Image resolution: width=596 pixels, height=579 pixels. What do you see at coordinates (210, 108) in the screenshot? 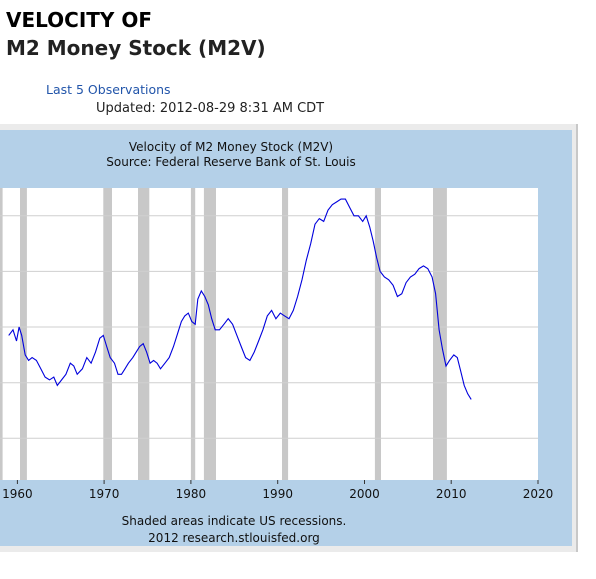
I see `updated-timestamp: Updated: 2012-08-29 8:31 AM CDT` at bounding box center [210, 108].